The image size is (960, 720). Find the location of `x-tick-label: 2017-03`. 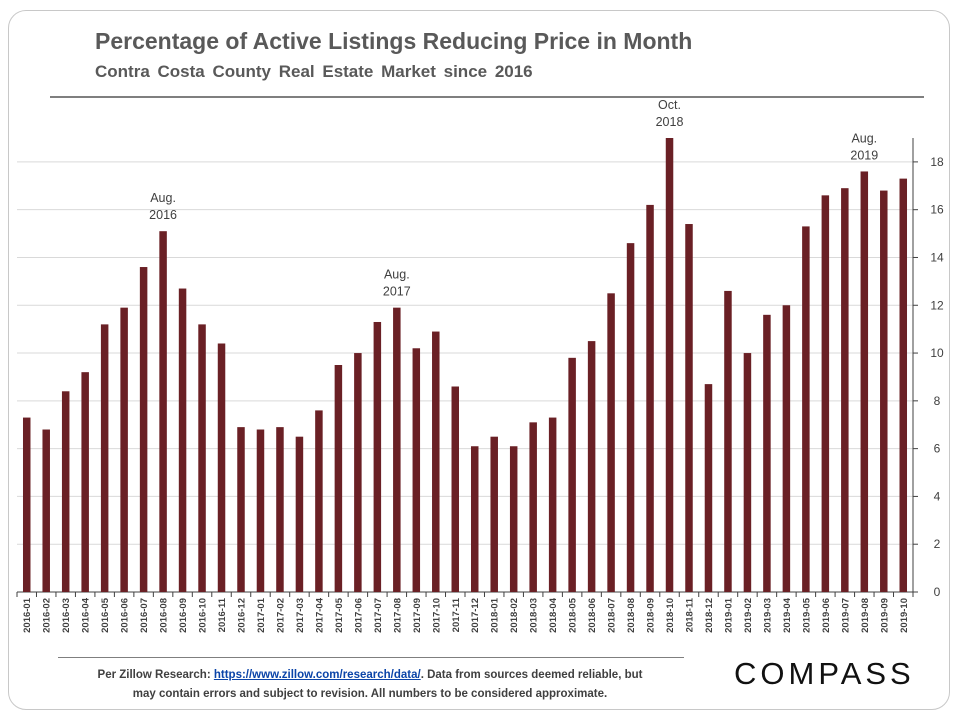

x-tick-label: 2017-03 is located at coordinates (300, 615).